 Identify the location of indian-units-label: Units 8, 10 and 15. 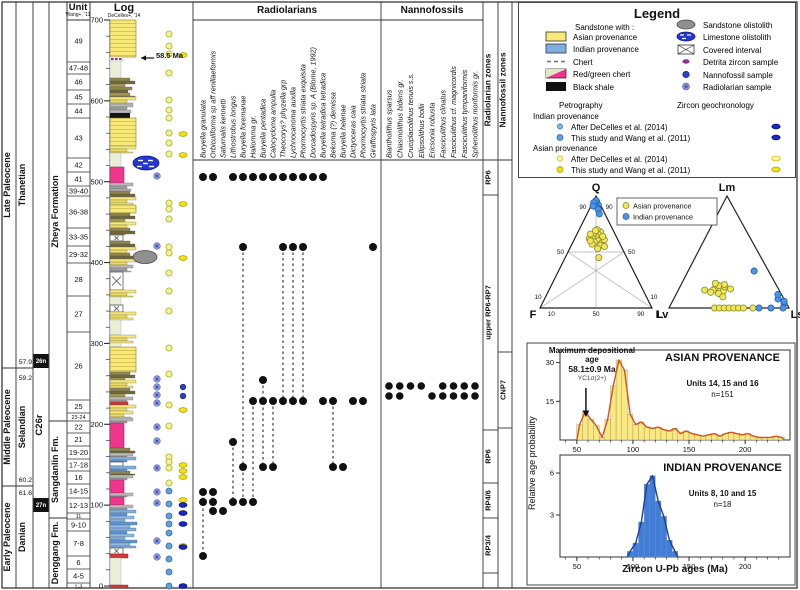
(722, 493).